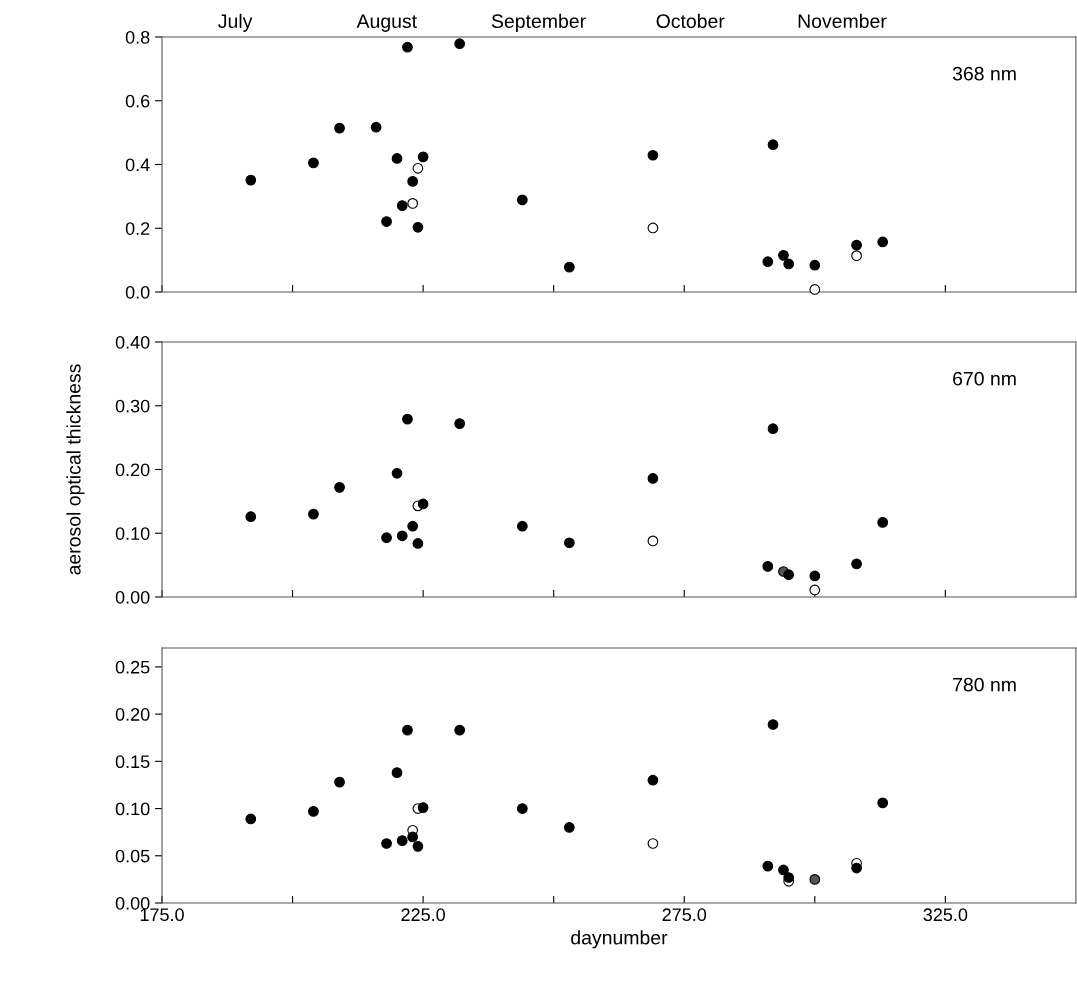 Image resolution: width=1077 pixels, height=981 pixels. I want to click on x-tick-label: 225.0, so click(423, 915).